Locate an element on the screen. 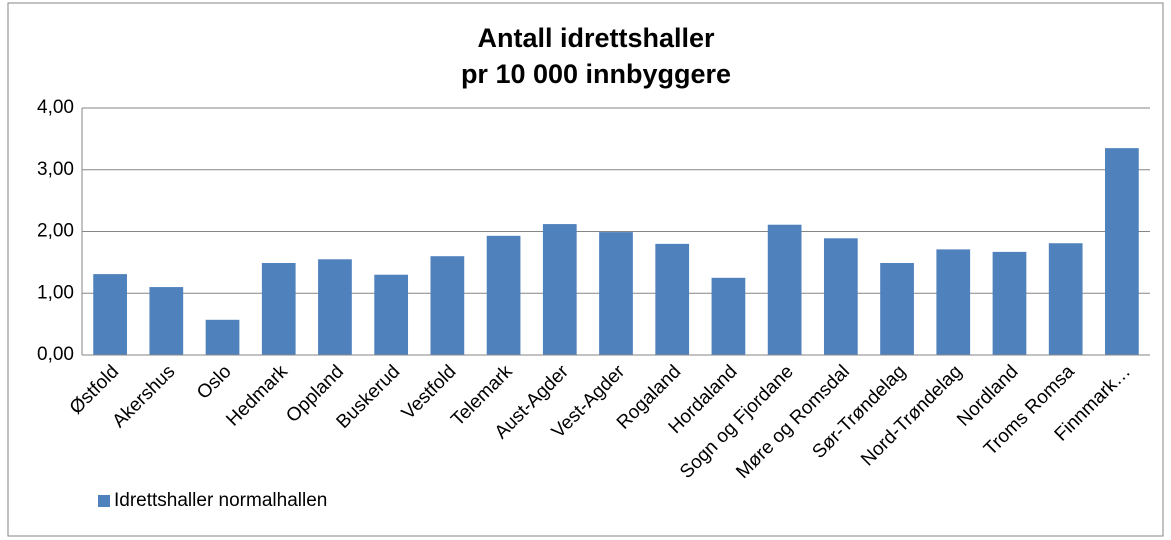 This screenshot has width=1171, height=540. y-tick-label: 2,00 is located at coordinates (55, 231).